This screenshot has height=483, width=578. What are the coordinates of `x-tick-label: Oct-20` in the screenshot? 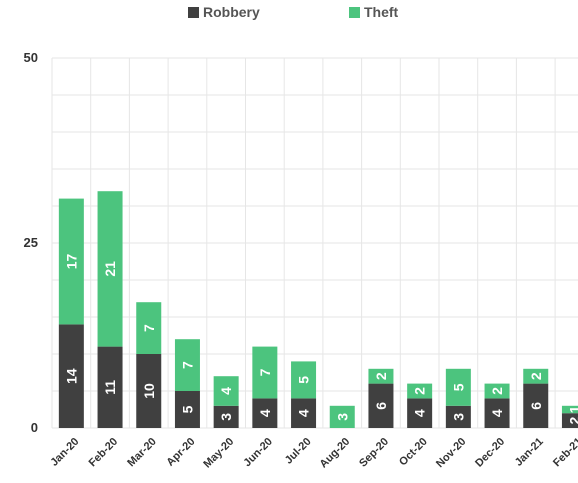 It's located at (413, 452).